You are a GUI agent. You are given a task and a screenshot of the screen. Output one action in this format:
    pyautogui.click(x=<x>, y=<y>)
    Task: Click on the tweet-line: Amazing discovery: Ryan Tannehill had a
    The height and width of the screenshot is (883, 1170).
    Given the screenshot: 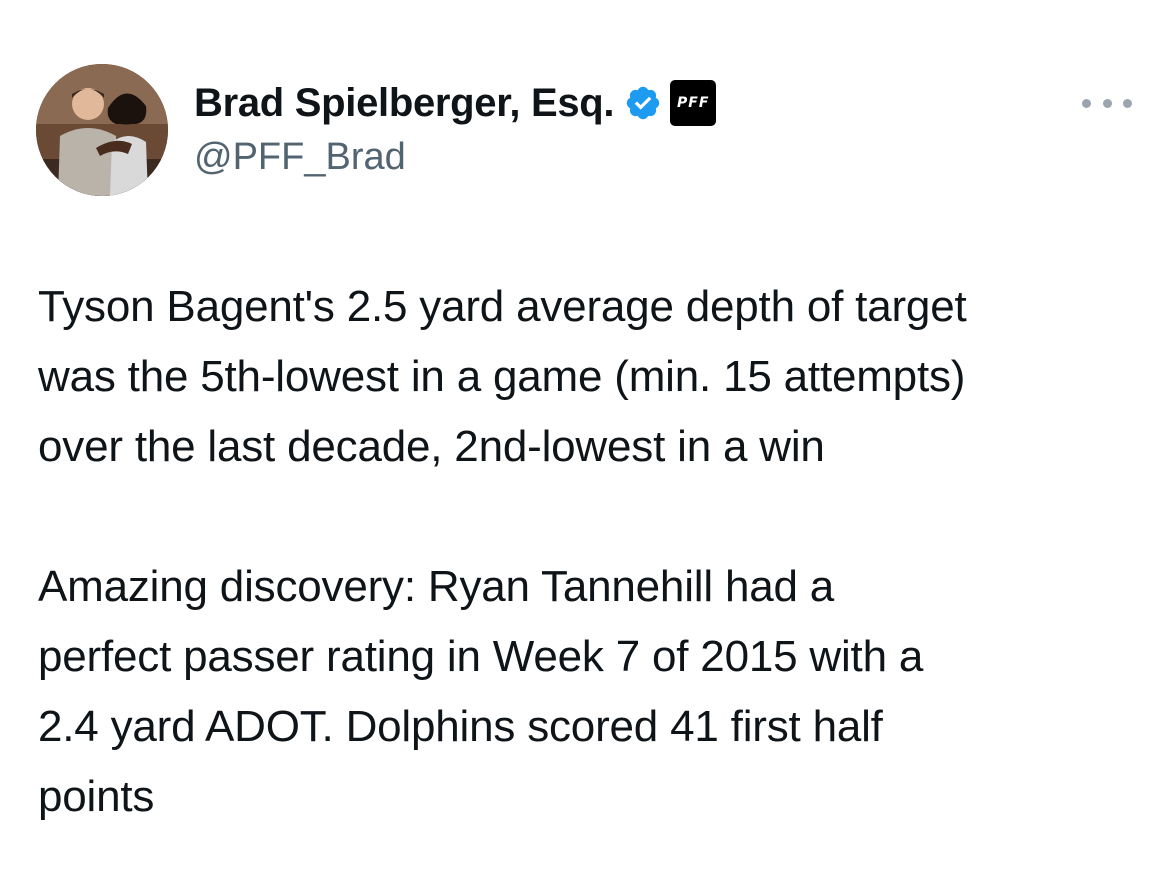 What is the action you would take?
    pyautogui.click(x=436, y=586)
    